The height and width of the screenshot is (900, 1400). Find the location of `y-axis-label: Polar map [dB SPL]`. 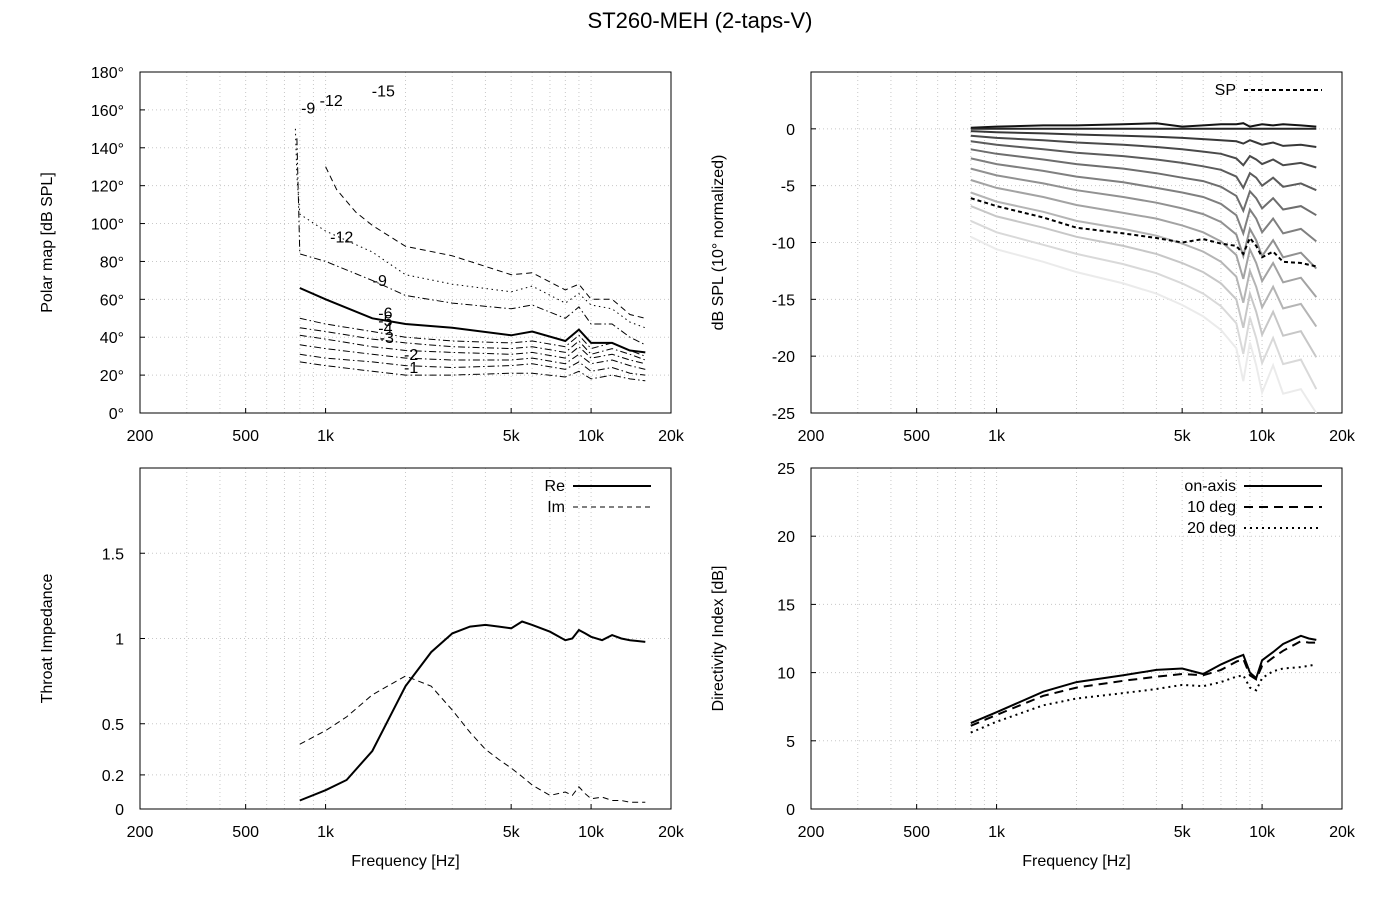

y-axis-label: Polar map [dB SPL] is located at coordinates (47, 242).